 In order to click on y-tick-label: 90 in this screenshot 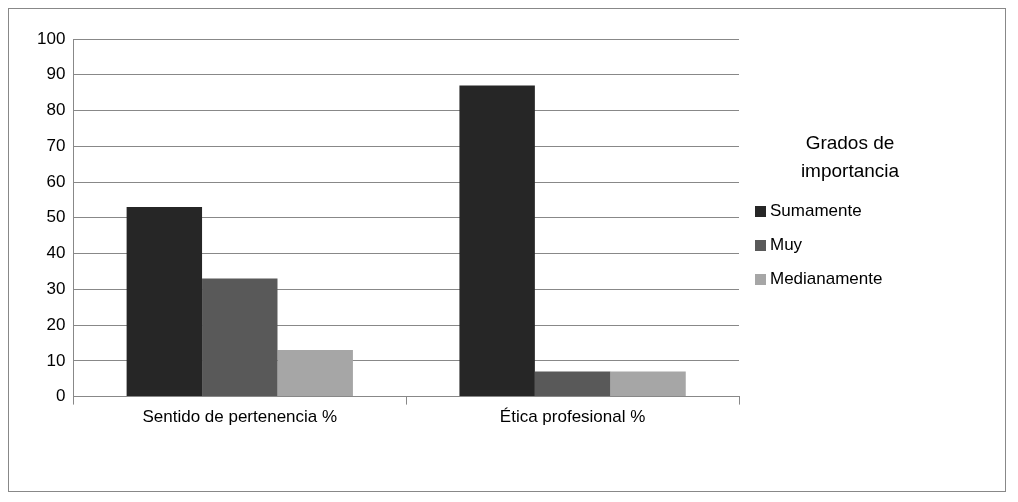, I will do `click(56, 74)`.